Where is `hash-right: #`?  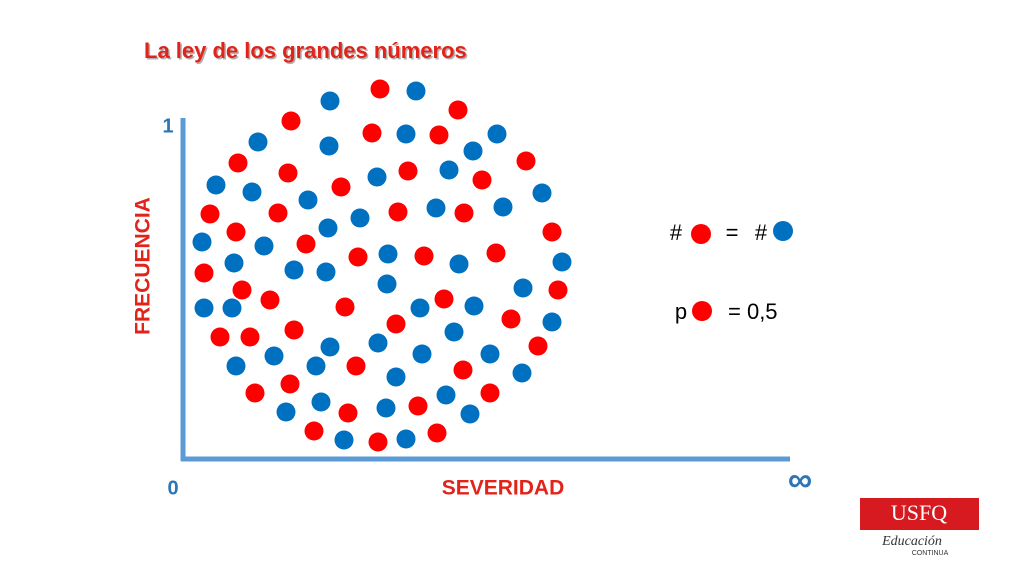
hash-right: # is located at coordinates (761, 232).